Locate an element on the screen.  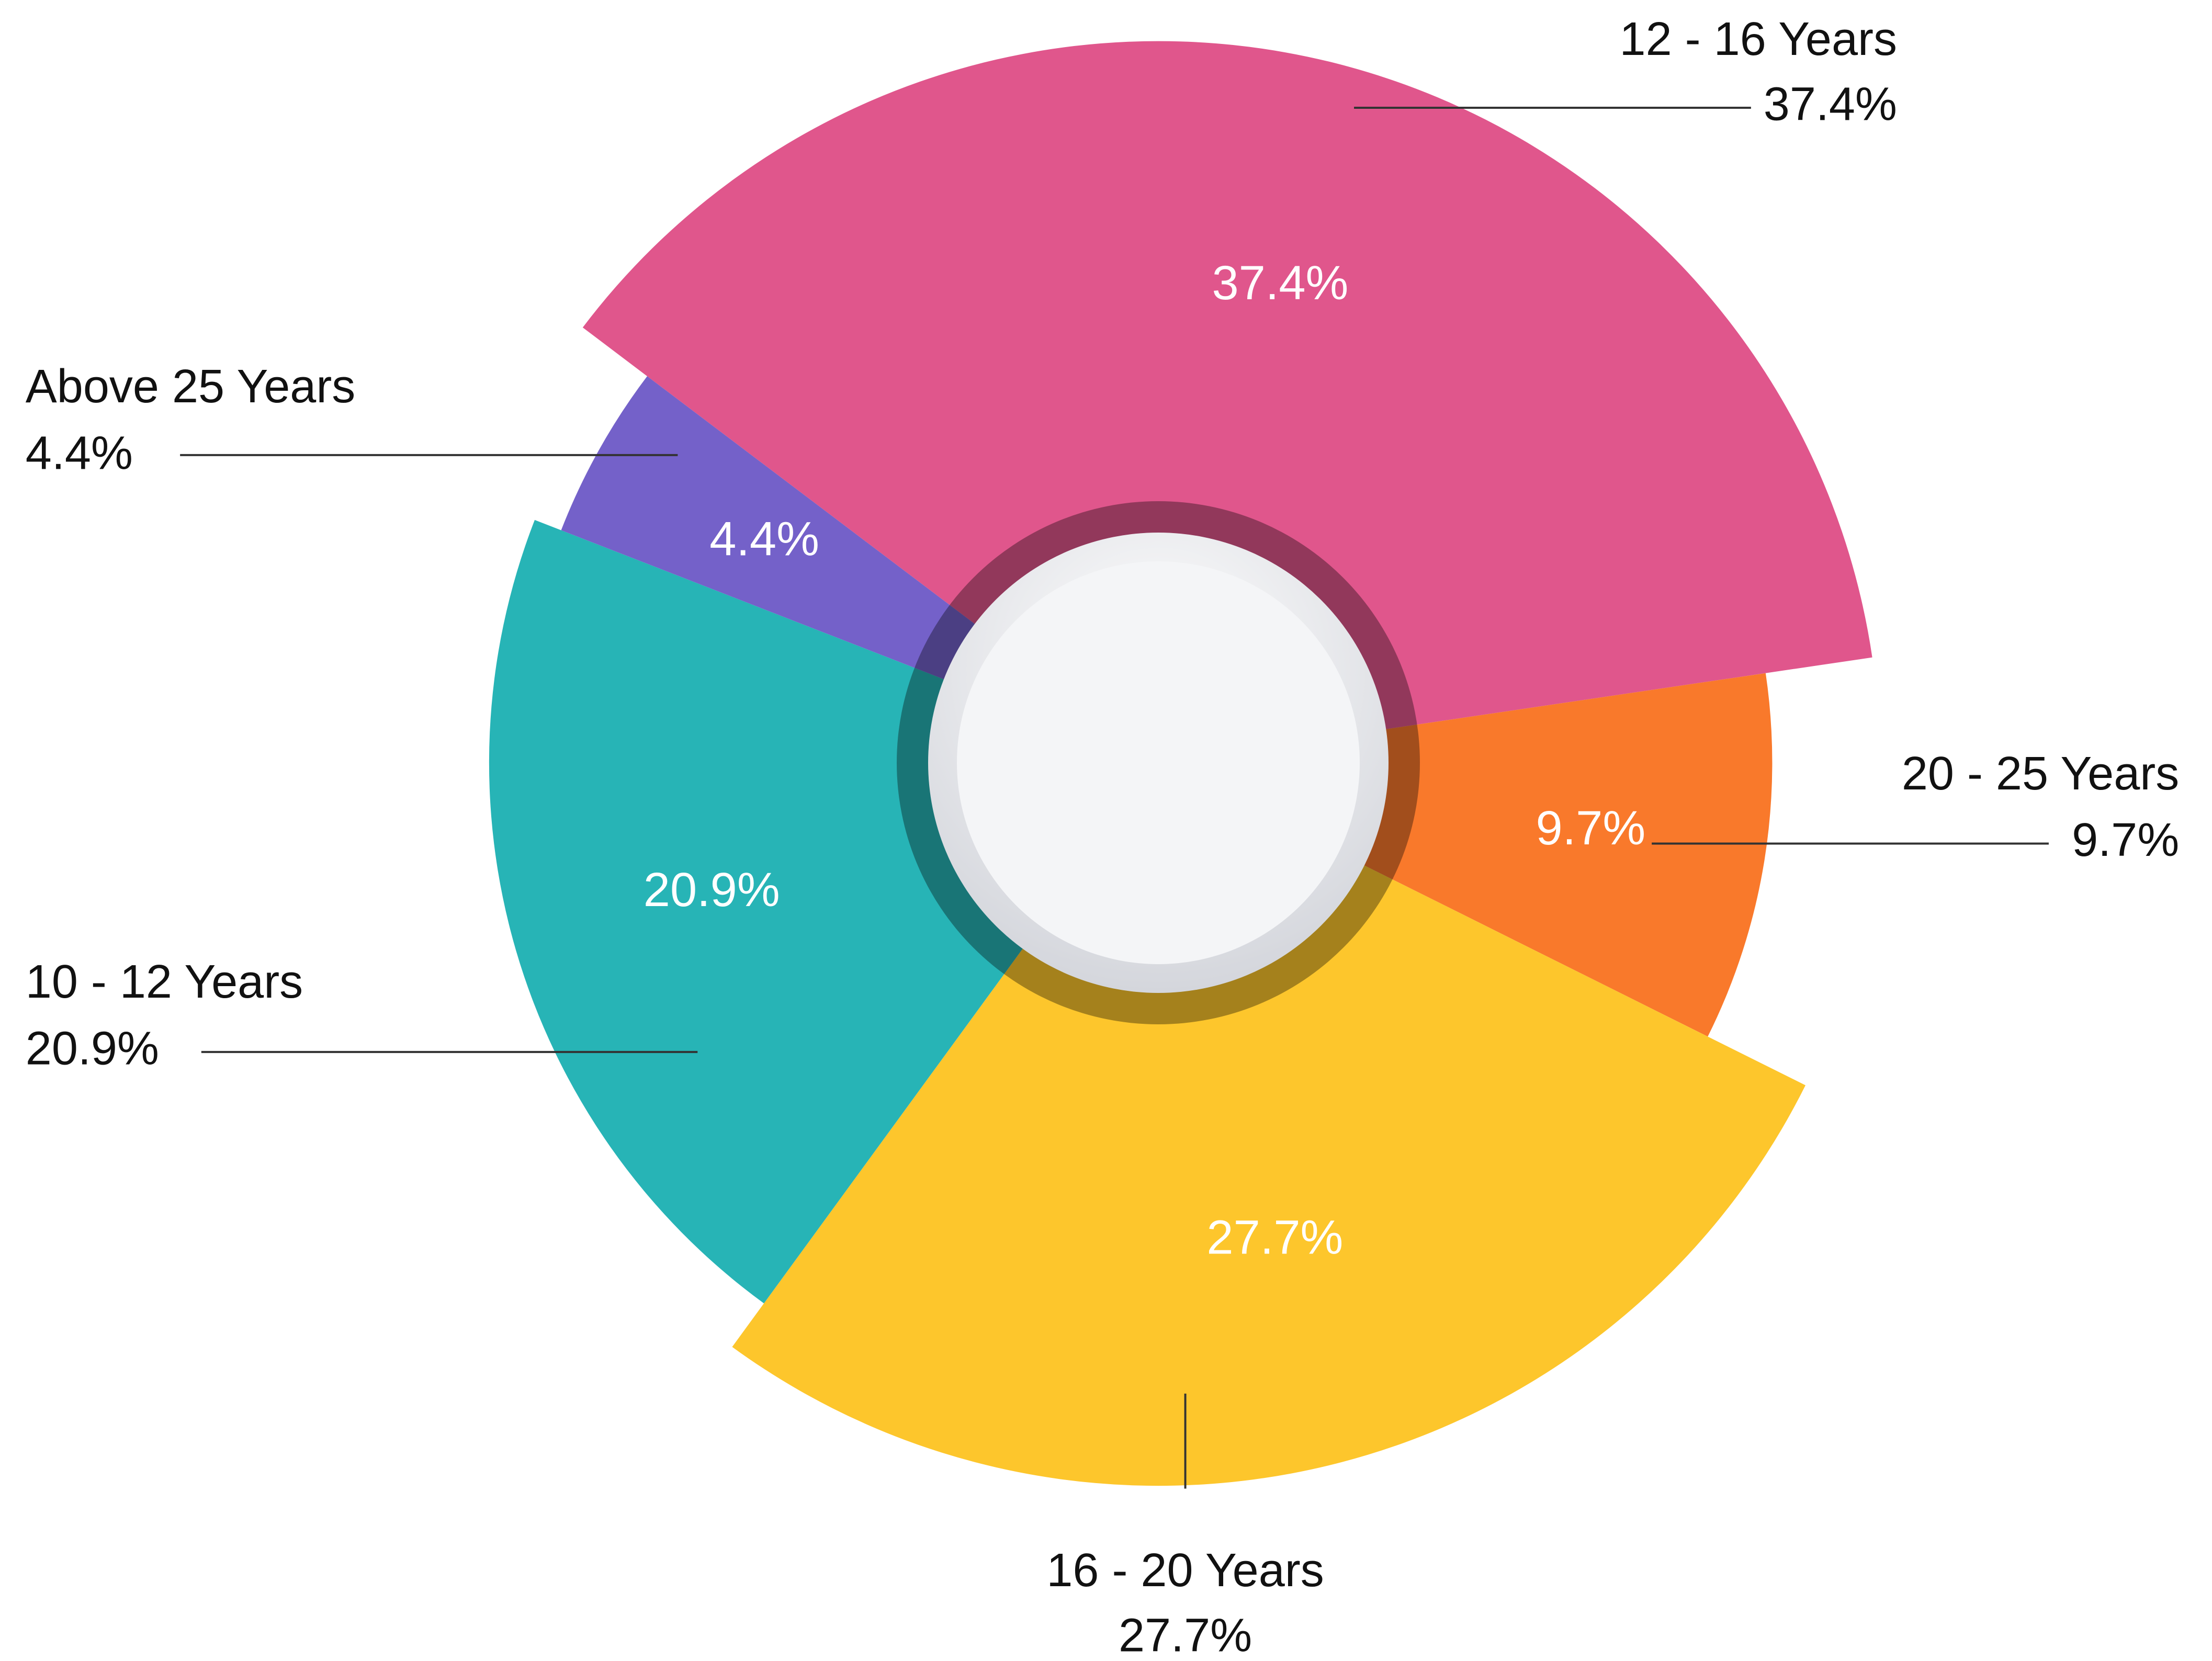
slice-label: 37.4% is located at coordinates (1280, 283).